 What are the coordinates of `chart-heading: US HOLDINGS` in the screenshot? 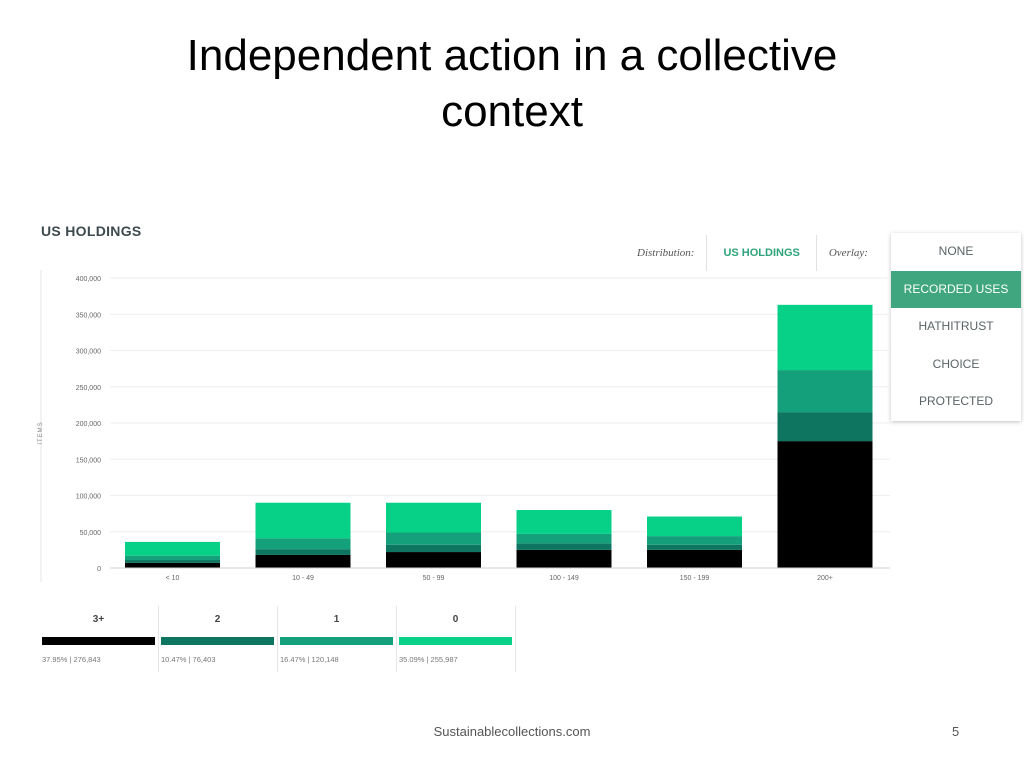 It's located at (91, 231).